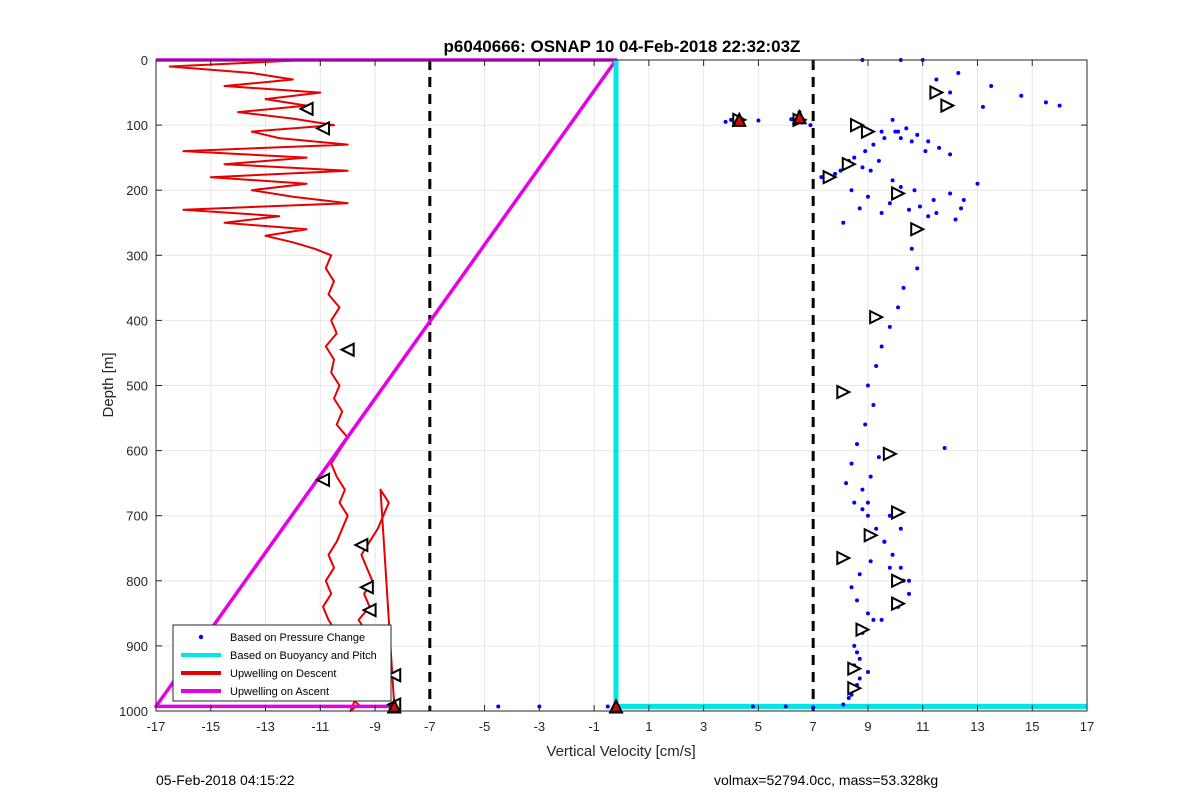 The image size is (1200, 804). Describe the element at coordinates (648, 726) in the screenshot. I see `x-tick-label: 1` at that location.